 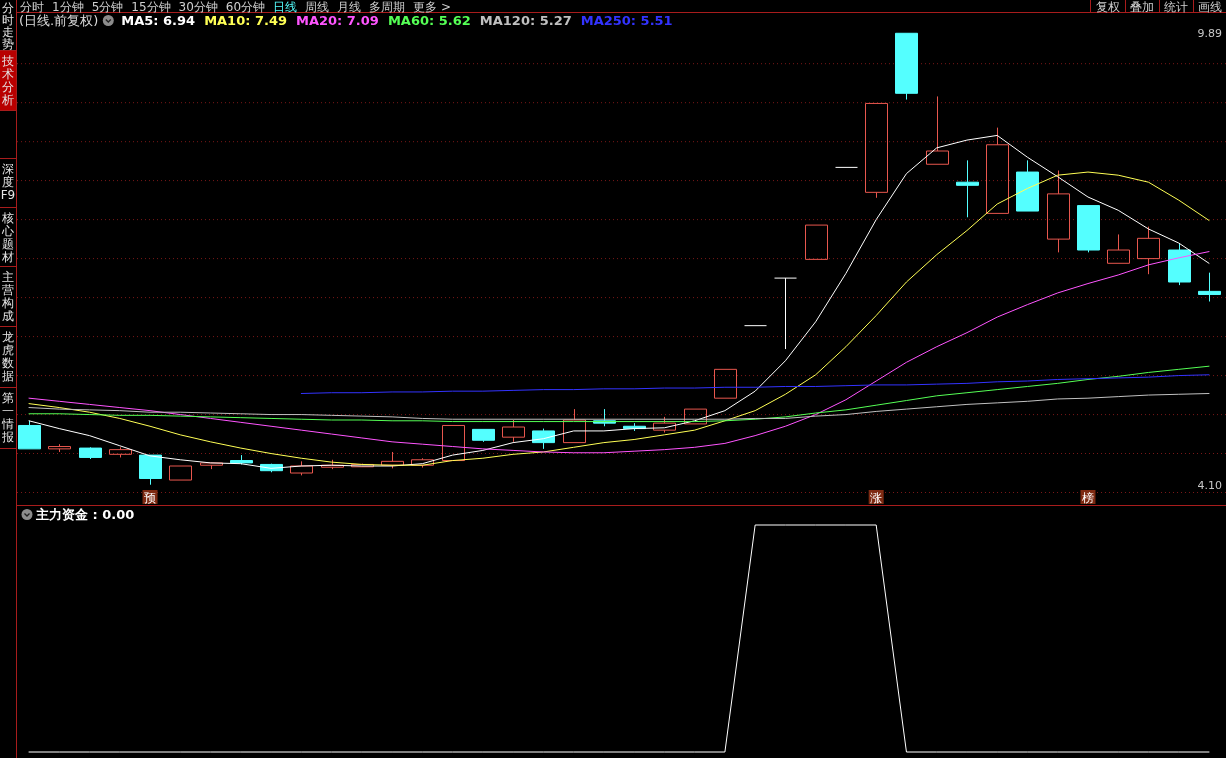 I want to click on tab-label: 龙虎数据, so click(x=8, y=356).